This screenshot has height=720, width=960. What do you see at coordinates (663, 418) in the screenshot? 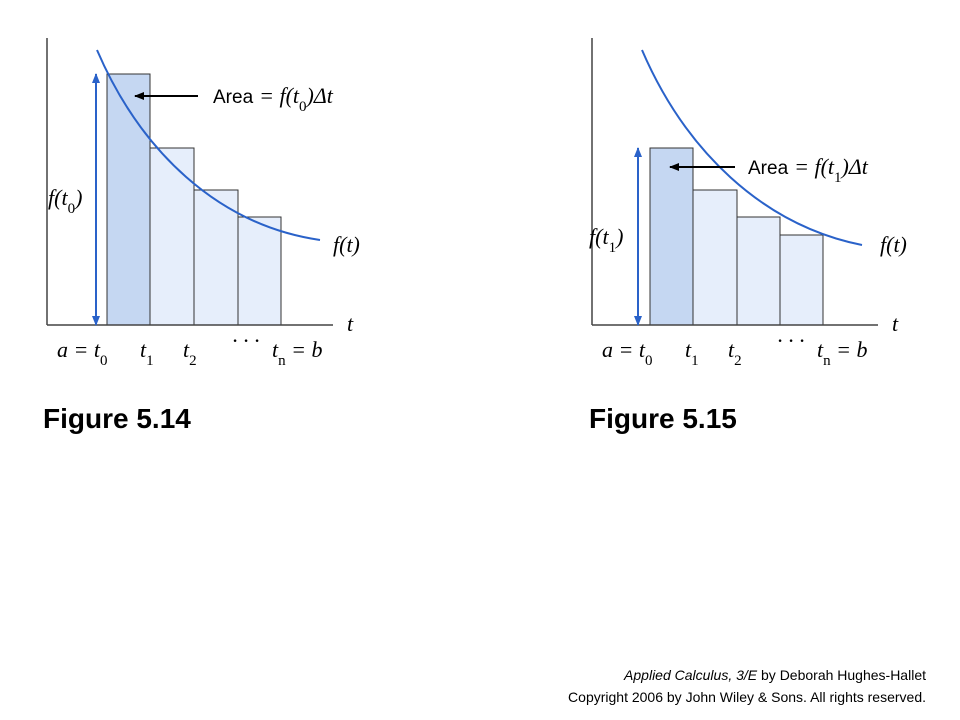
I see `caption: Figure 5.15` at bounding box center [663, 418].